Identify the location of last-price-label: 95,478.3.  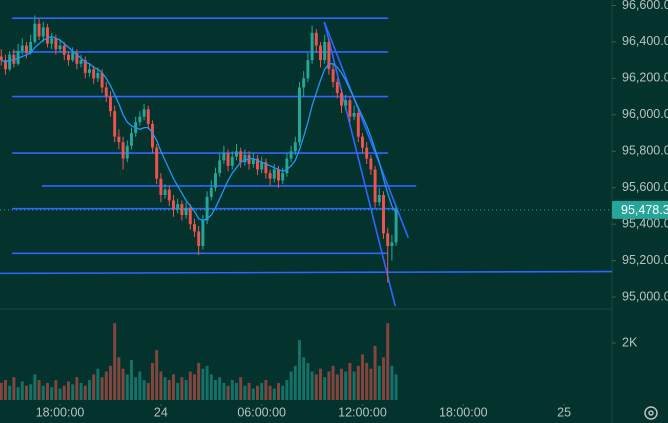
(644, 210).